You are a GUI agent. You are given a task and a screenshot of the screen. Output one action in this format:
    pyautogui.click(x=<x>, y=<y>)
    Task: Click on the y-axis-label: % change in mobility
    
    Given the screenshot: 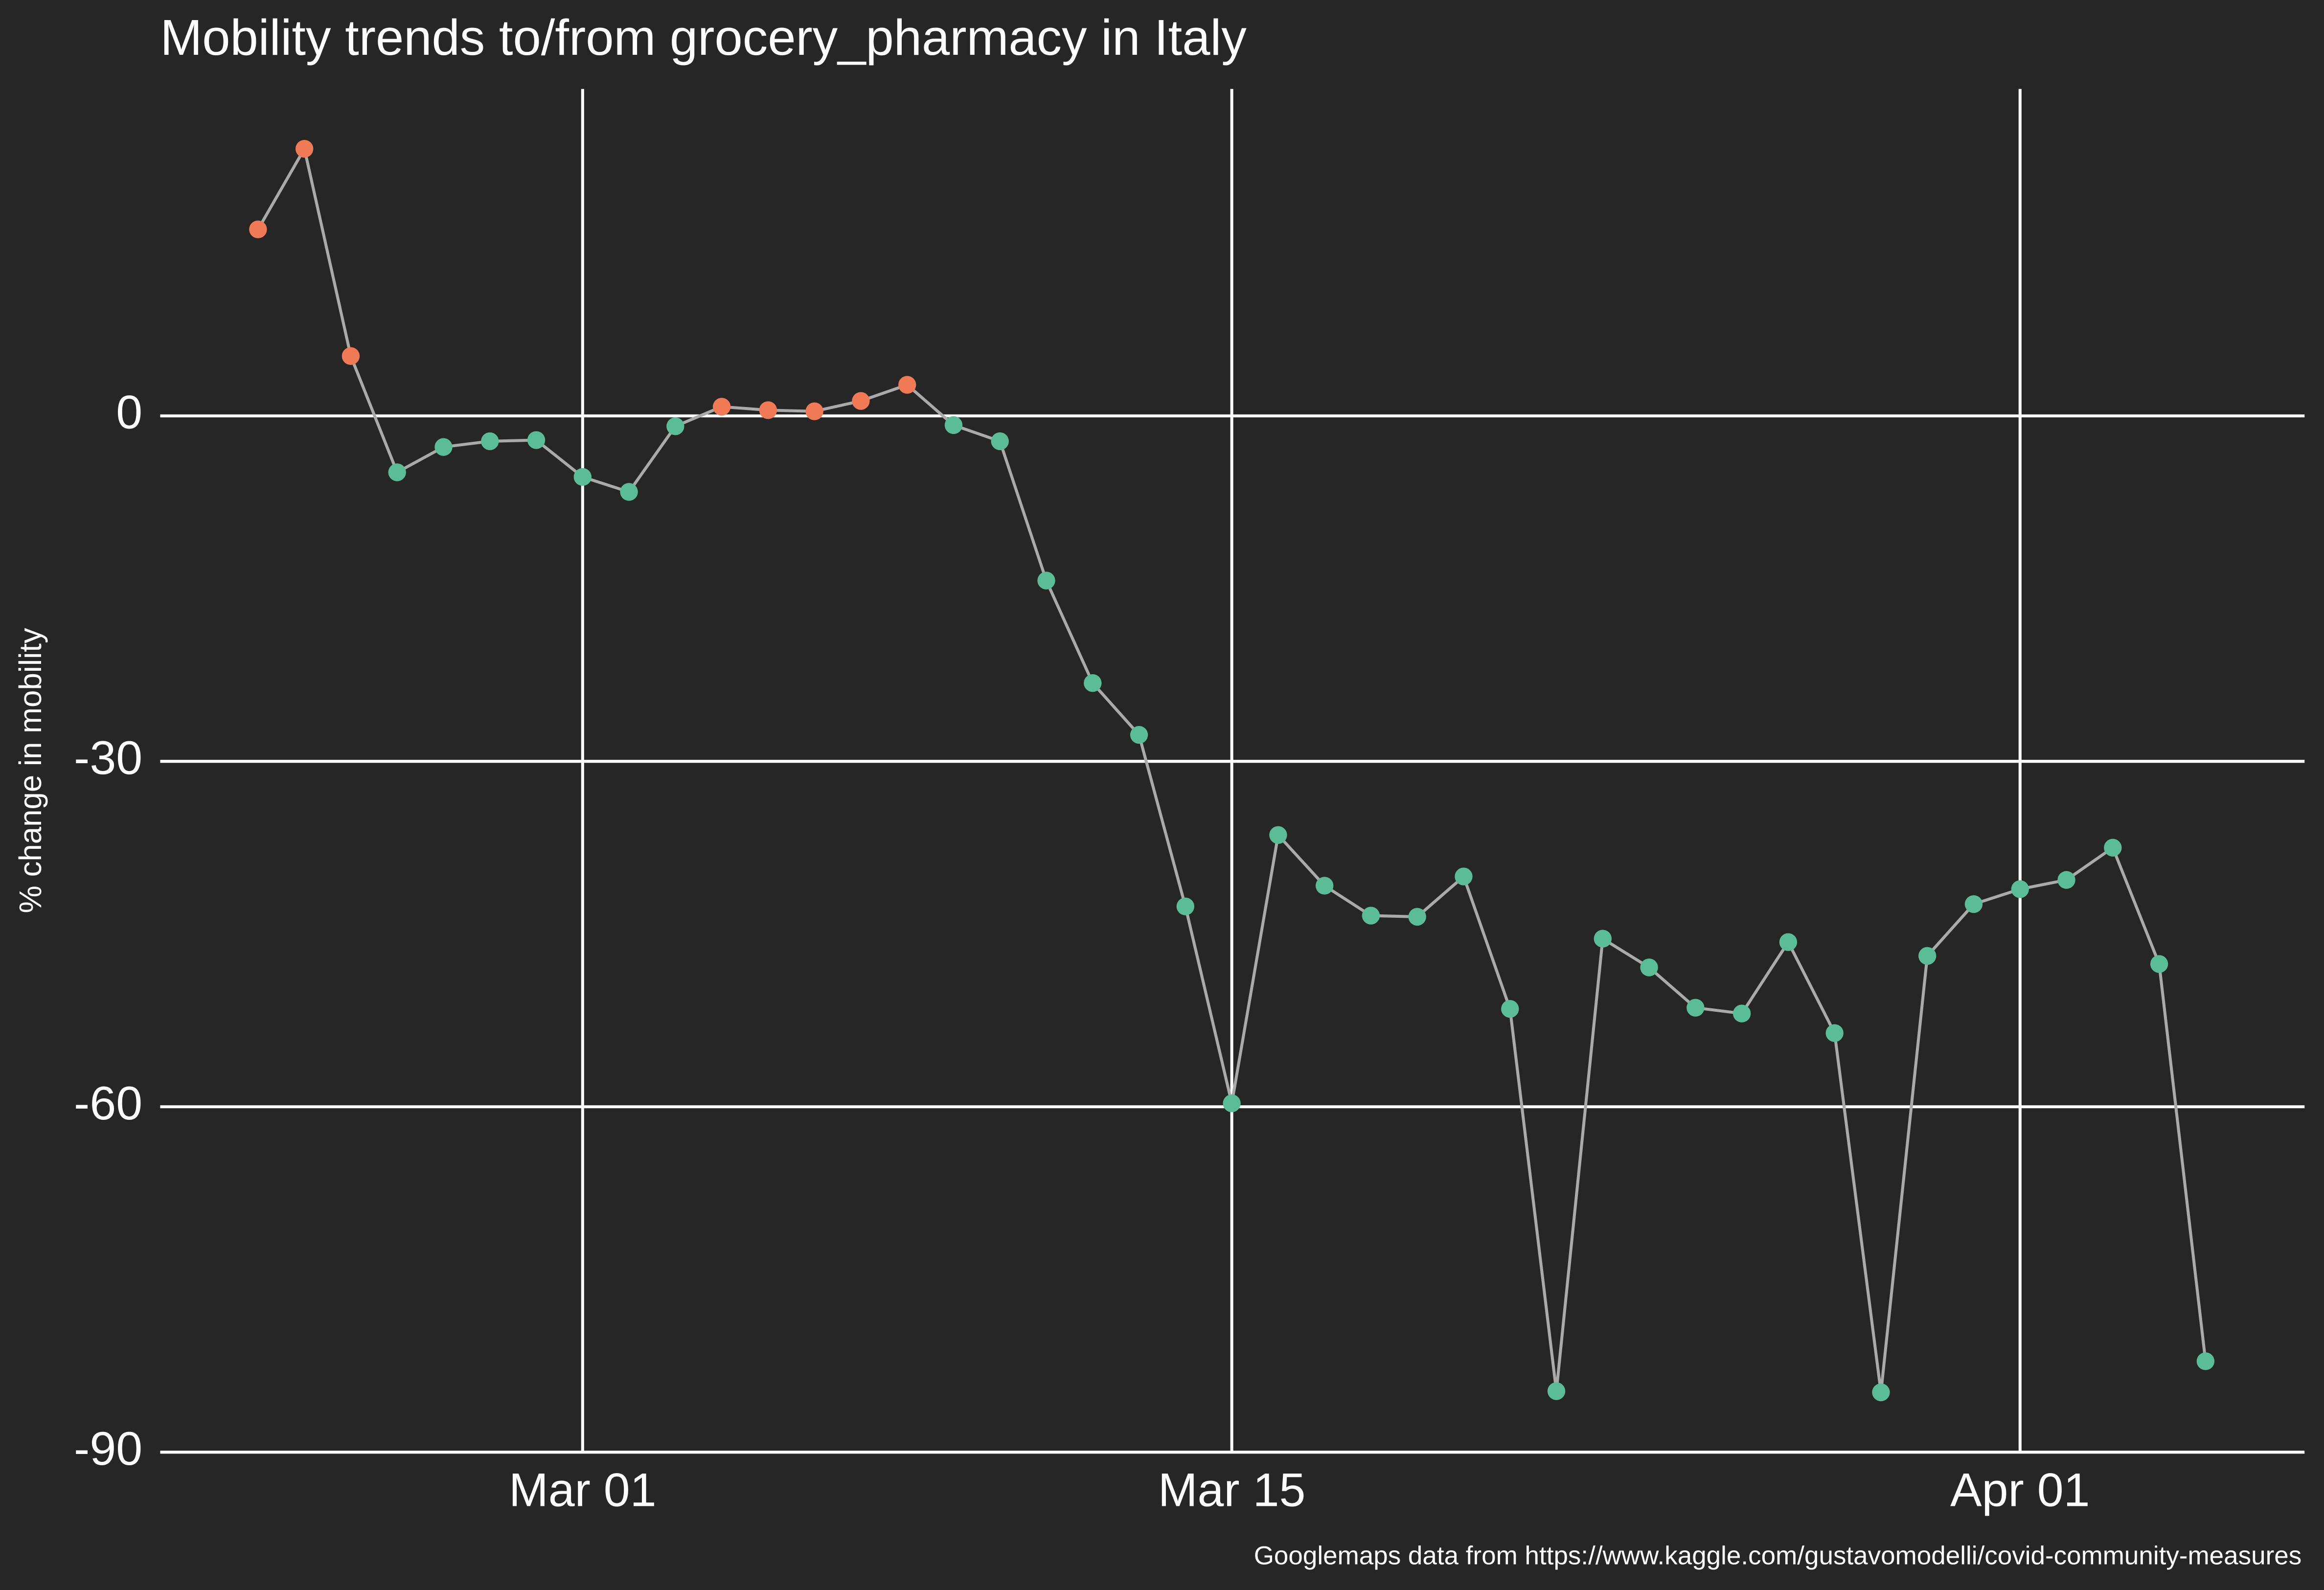 What is the action you would take?
    pyautogui.click(x=31, y=771)
    